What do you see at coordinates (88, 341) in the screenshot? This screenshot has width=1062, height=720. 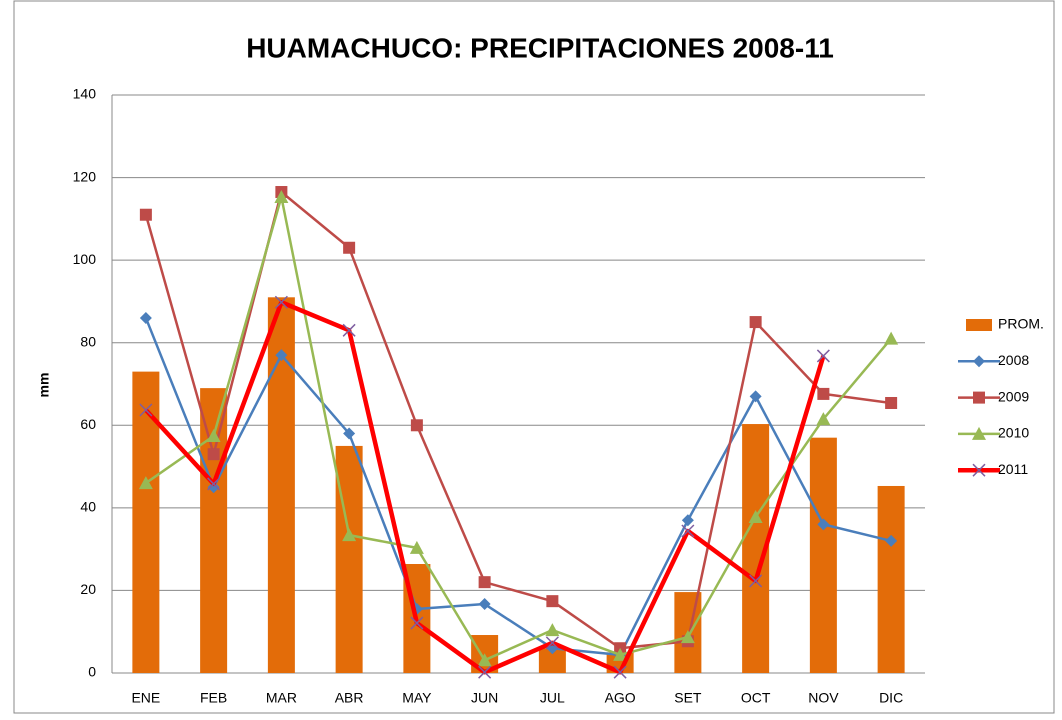 I see `y-tick-label: 80` at bounding box center [88, 341].